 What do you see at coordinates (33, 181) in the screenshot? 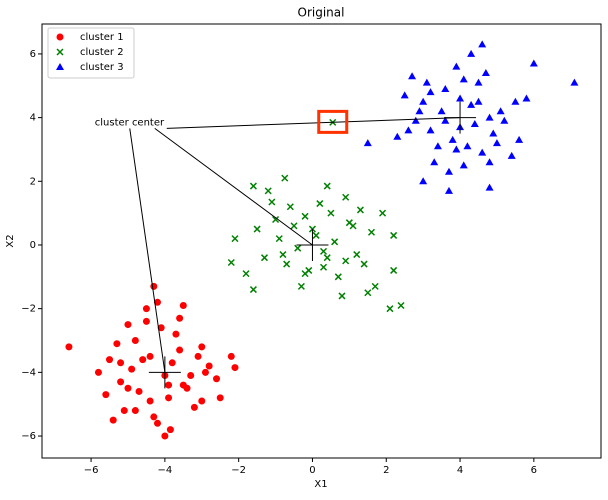
I see `y-tick-label: 2` at bounding box center [33, 181].